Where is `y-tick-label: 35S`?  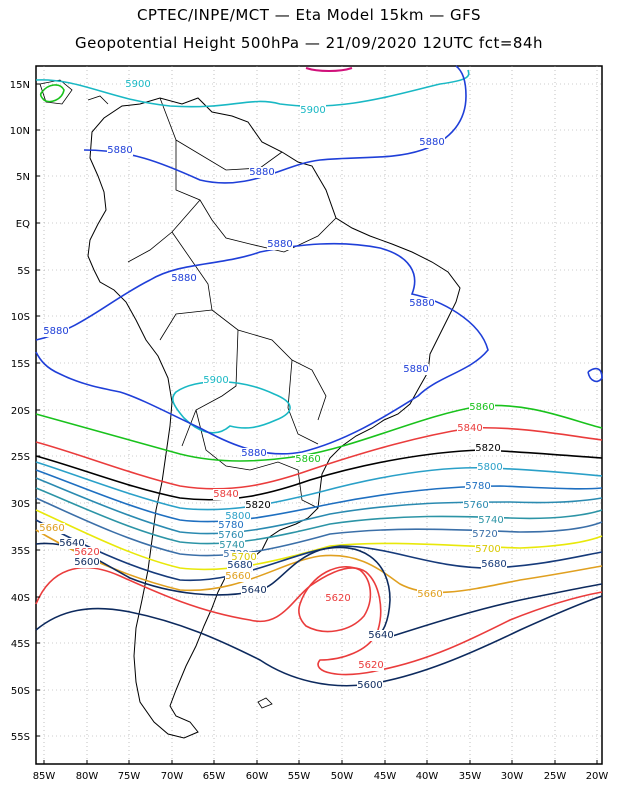 y-tick-label: 35S is located at coordinates (20, 551).